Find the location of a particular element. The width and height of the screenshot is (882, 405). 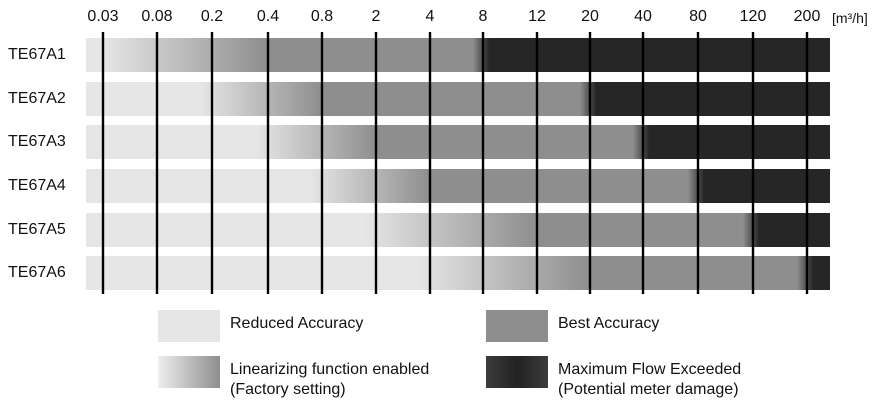

x-tick-label: 120 is located at coordinates (753, 16).